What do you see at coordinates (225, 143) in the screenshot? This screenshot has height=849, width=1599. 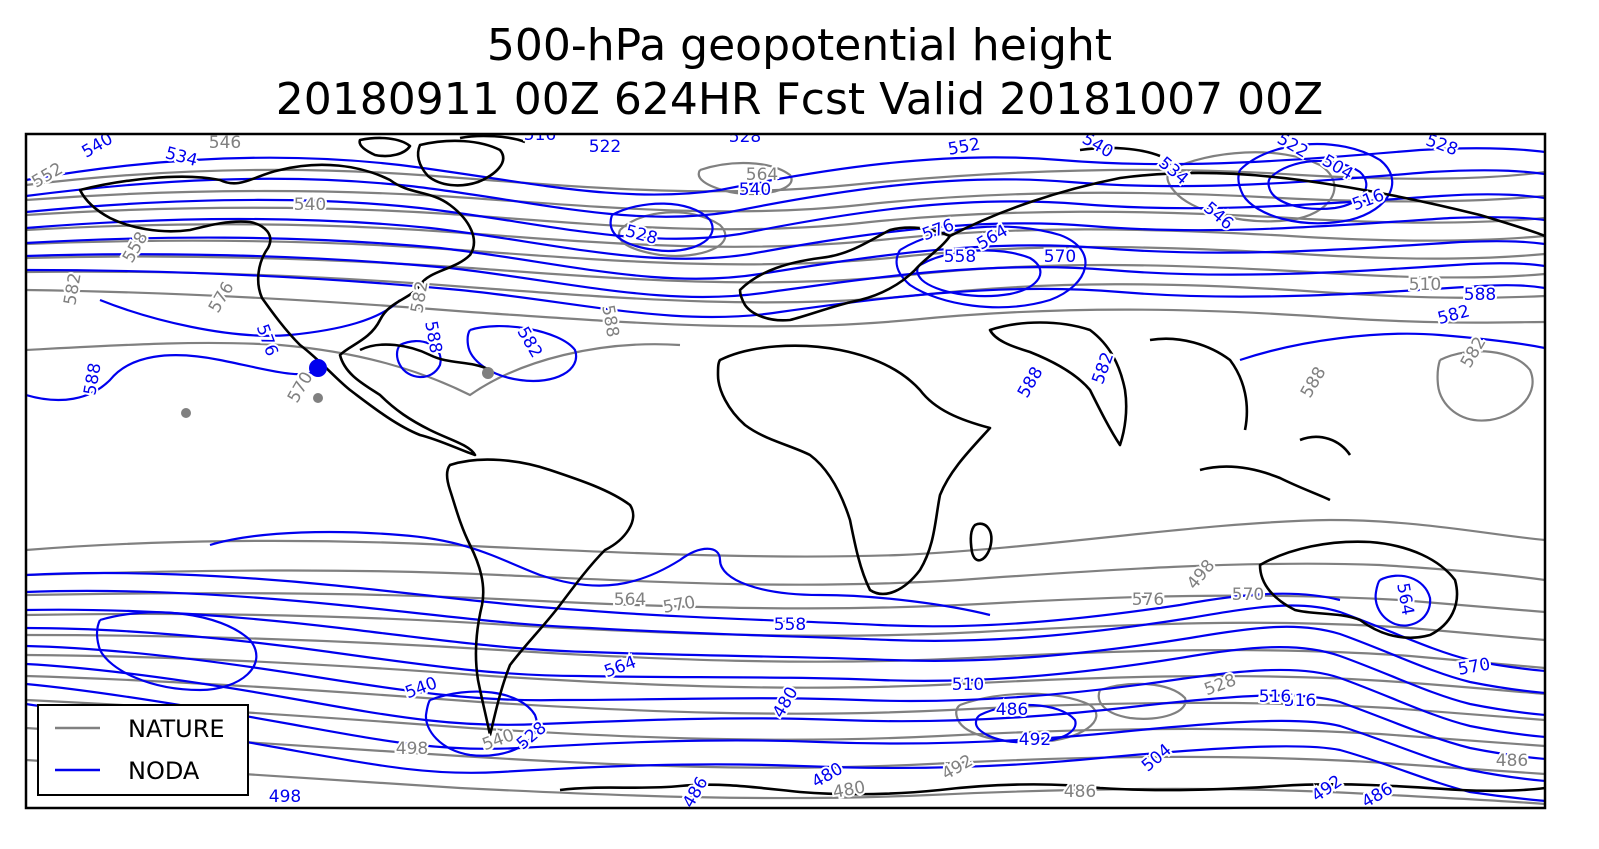 I see `contour-label: 546` at bounding box center [225, 143].